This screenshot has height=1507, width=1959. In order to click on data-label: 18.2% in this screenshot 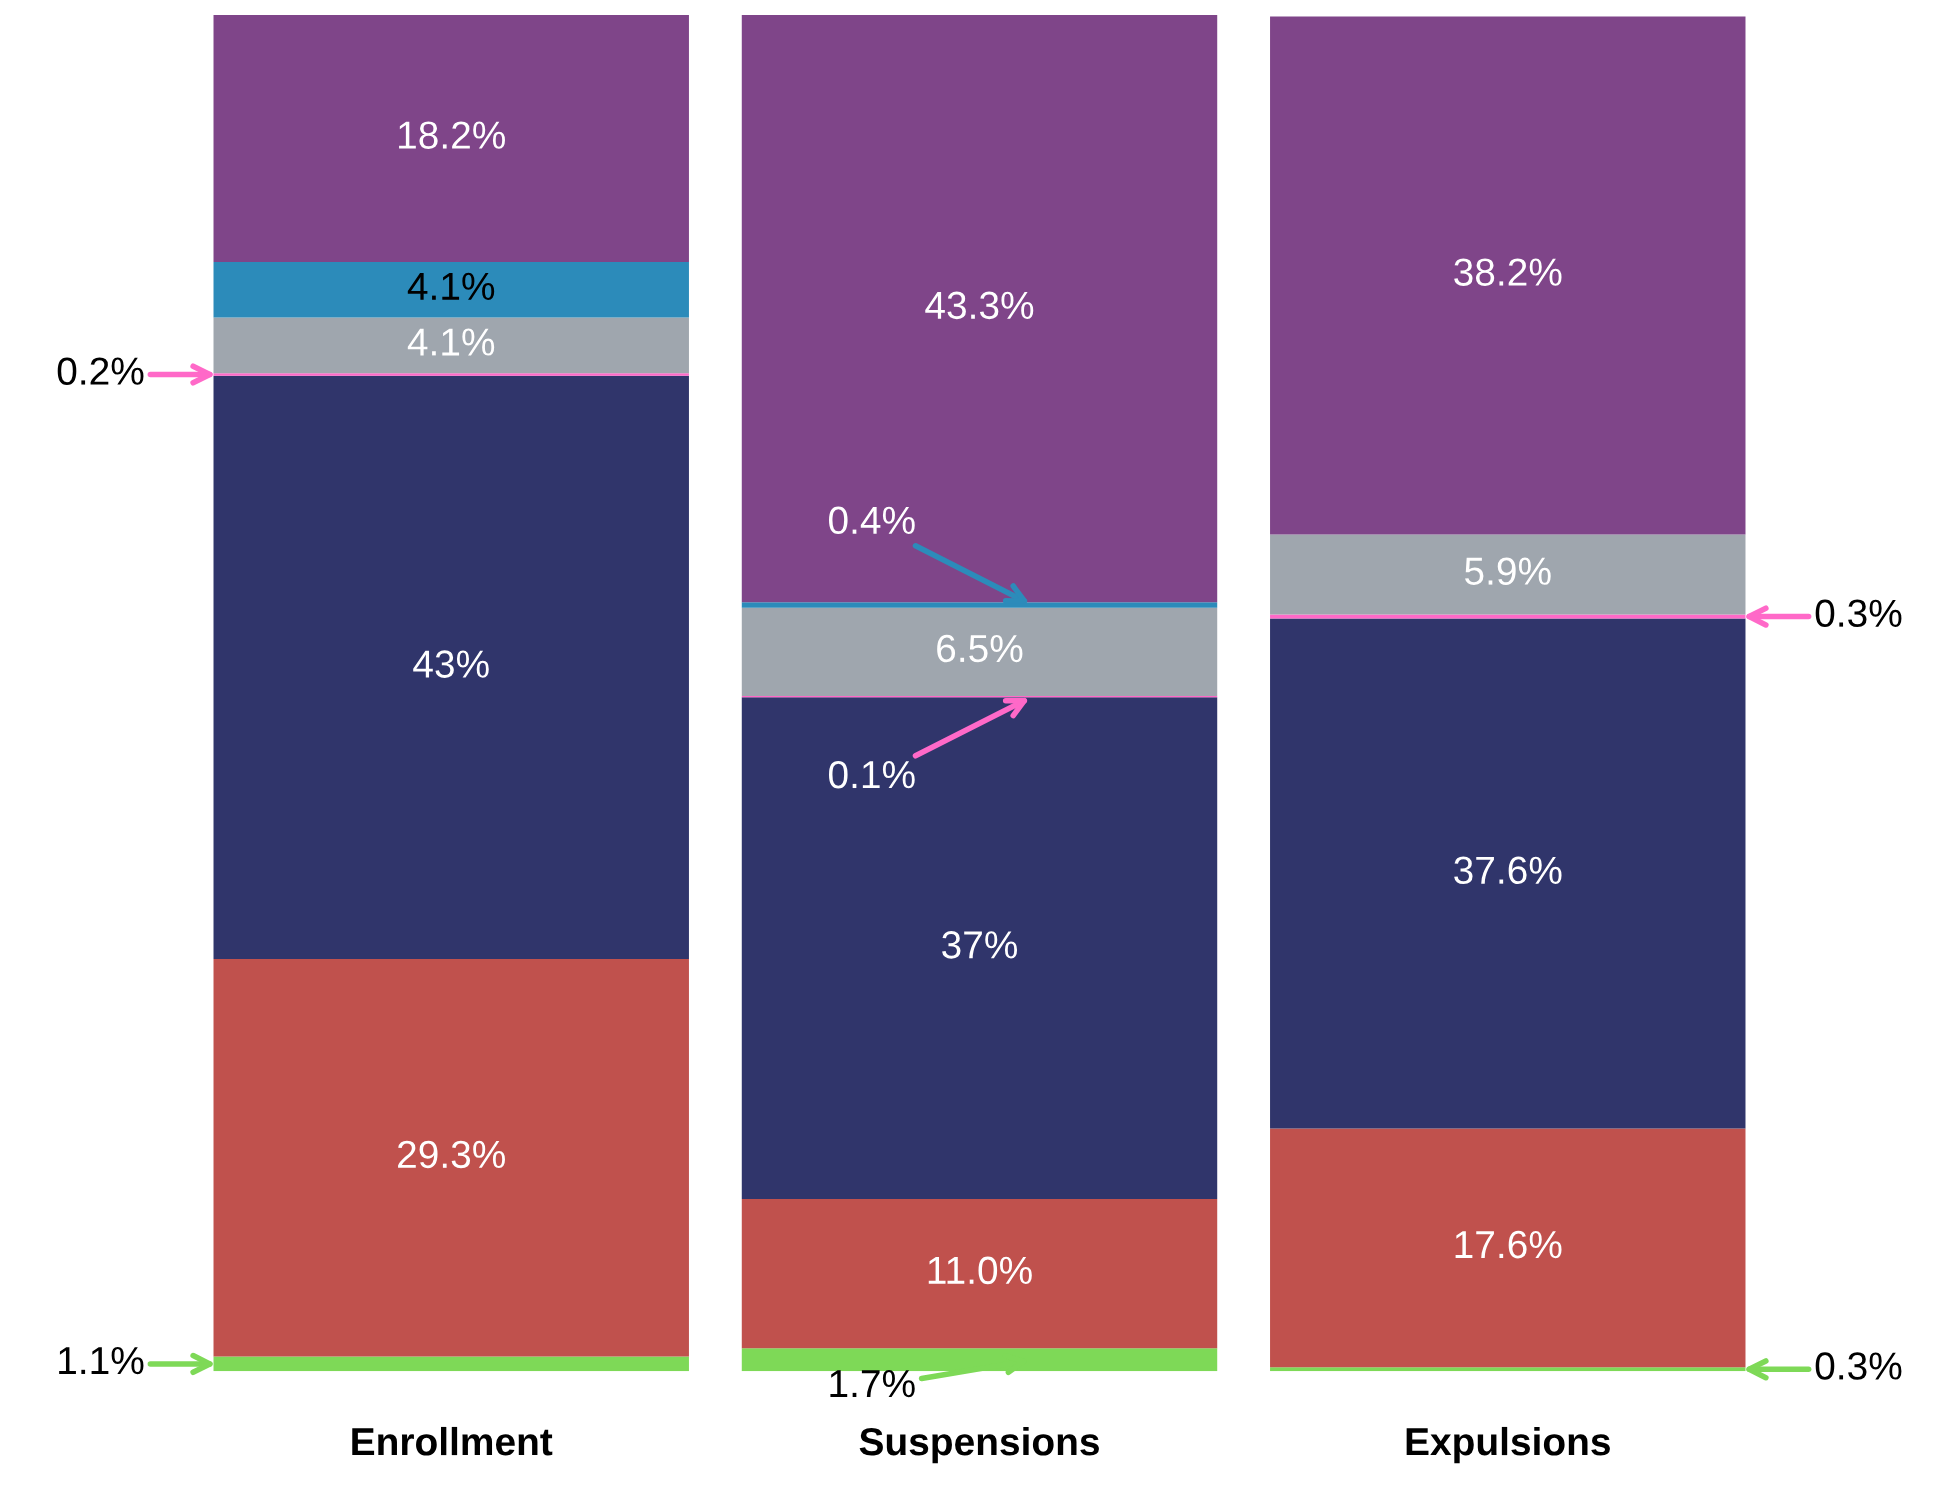, I will do `click(452, 135)`.